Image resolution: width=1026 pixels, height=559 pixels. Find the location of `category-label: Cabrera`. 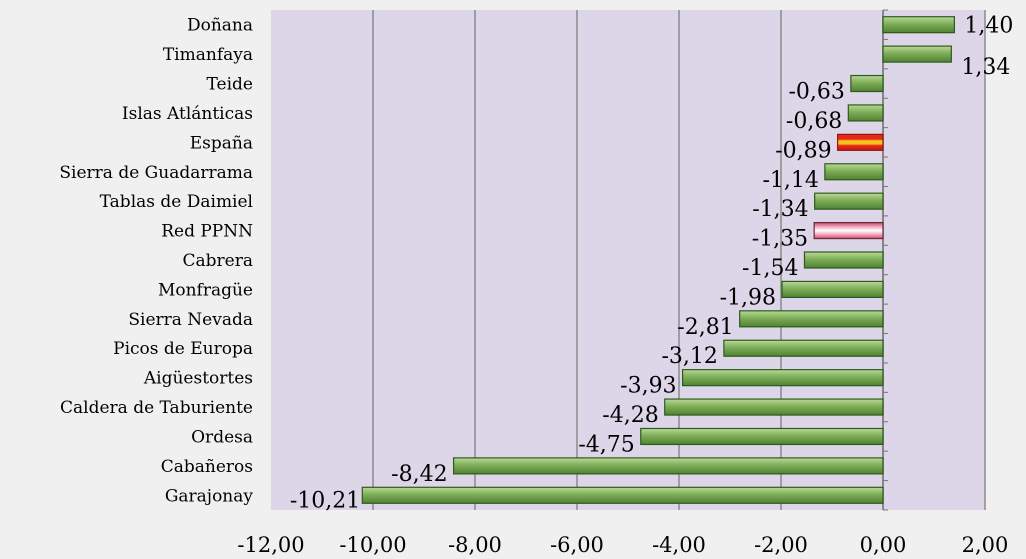

category-label: Cabrera is located at coordinates (218, 261).